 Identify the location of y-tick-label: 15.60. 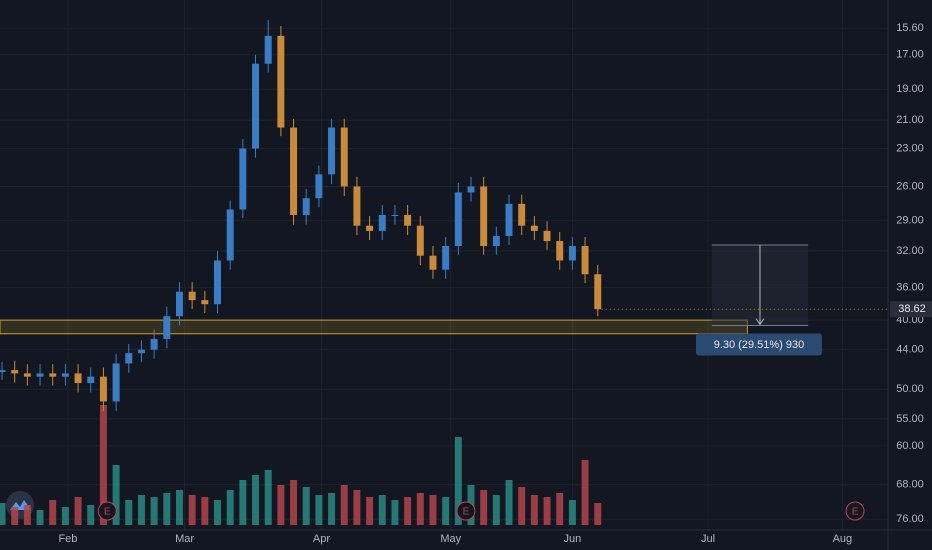
(910, 28).